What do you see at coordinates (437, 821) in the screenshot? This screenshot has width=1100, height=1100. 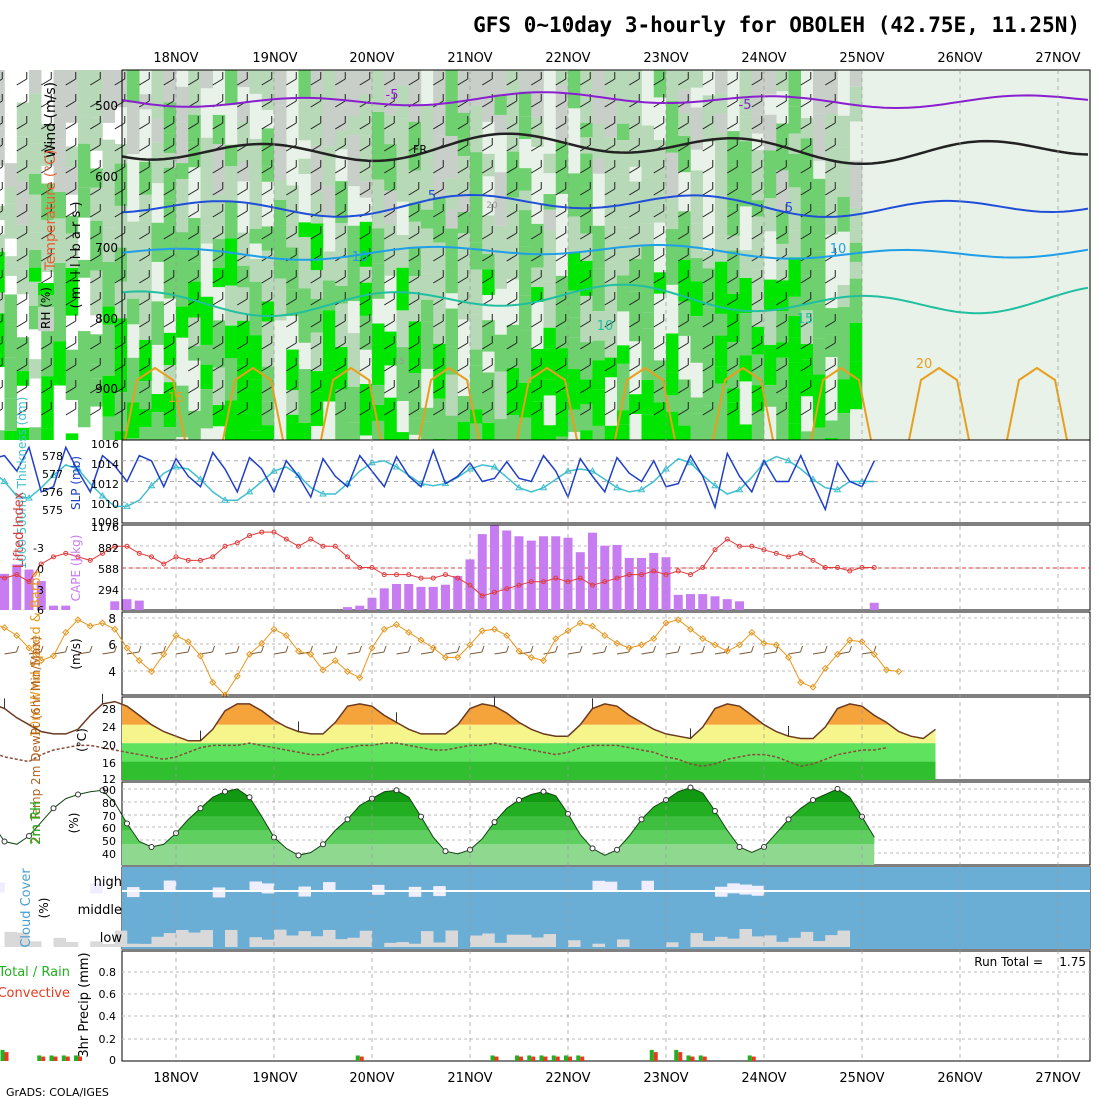 I see `rh-line` at bounding box center [437, 821].